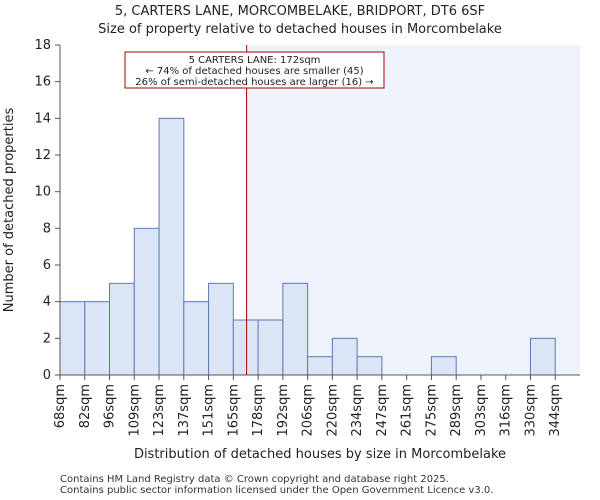  What do you see at coordinates (221, 329) in the screenshot?
I see `bar-151sqm` at bounding box center [221, 329].